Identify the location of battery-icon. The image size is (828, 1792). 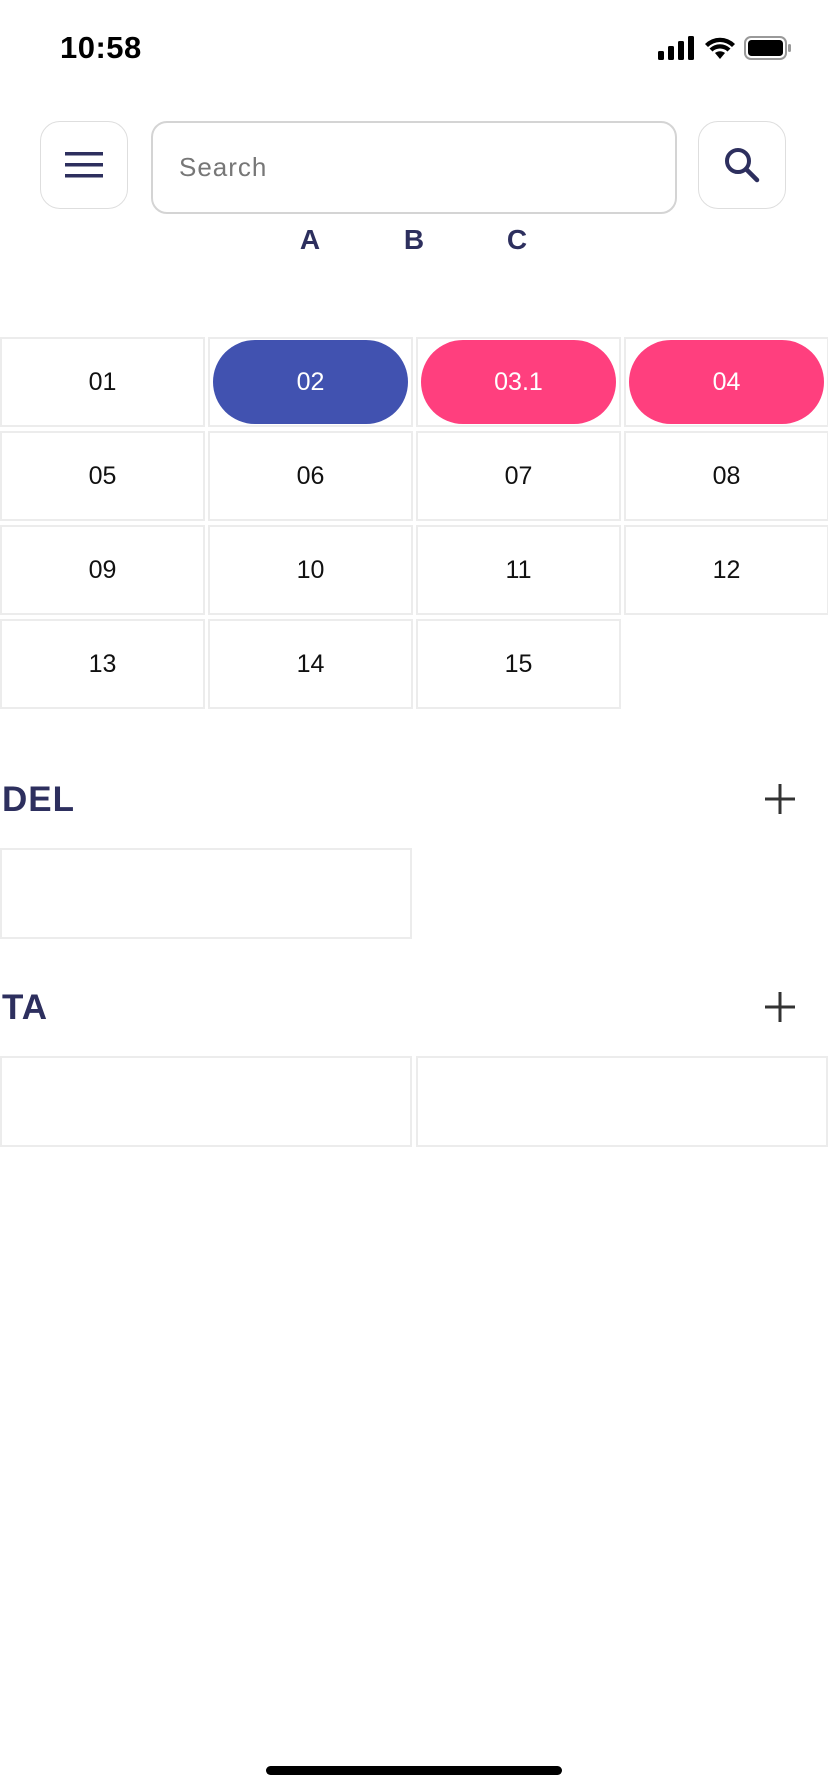
(767, 48).